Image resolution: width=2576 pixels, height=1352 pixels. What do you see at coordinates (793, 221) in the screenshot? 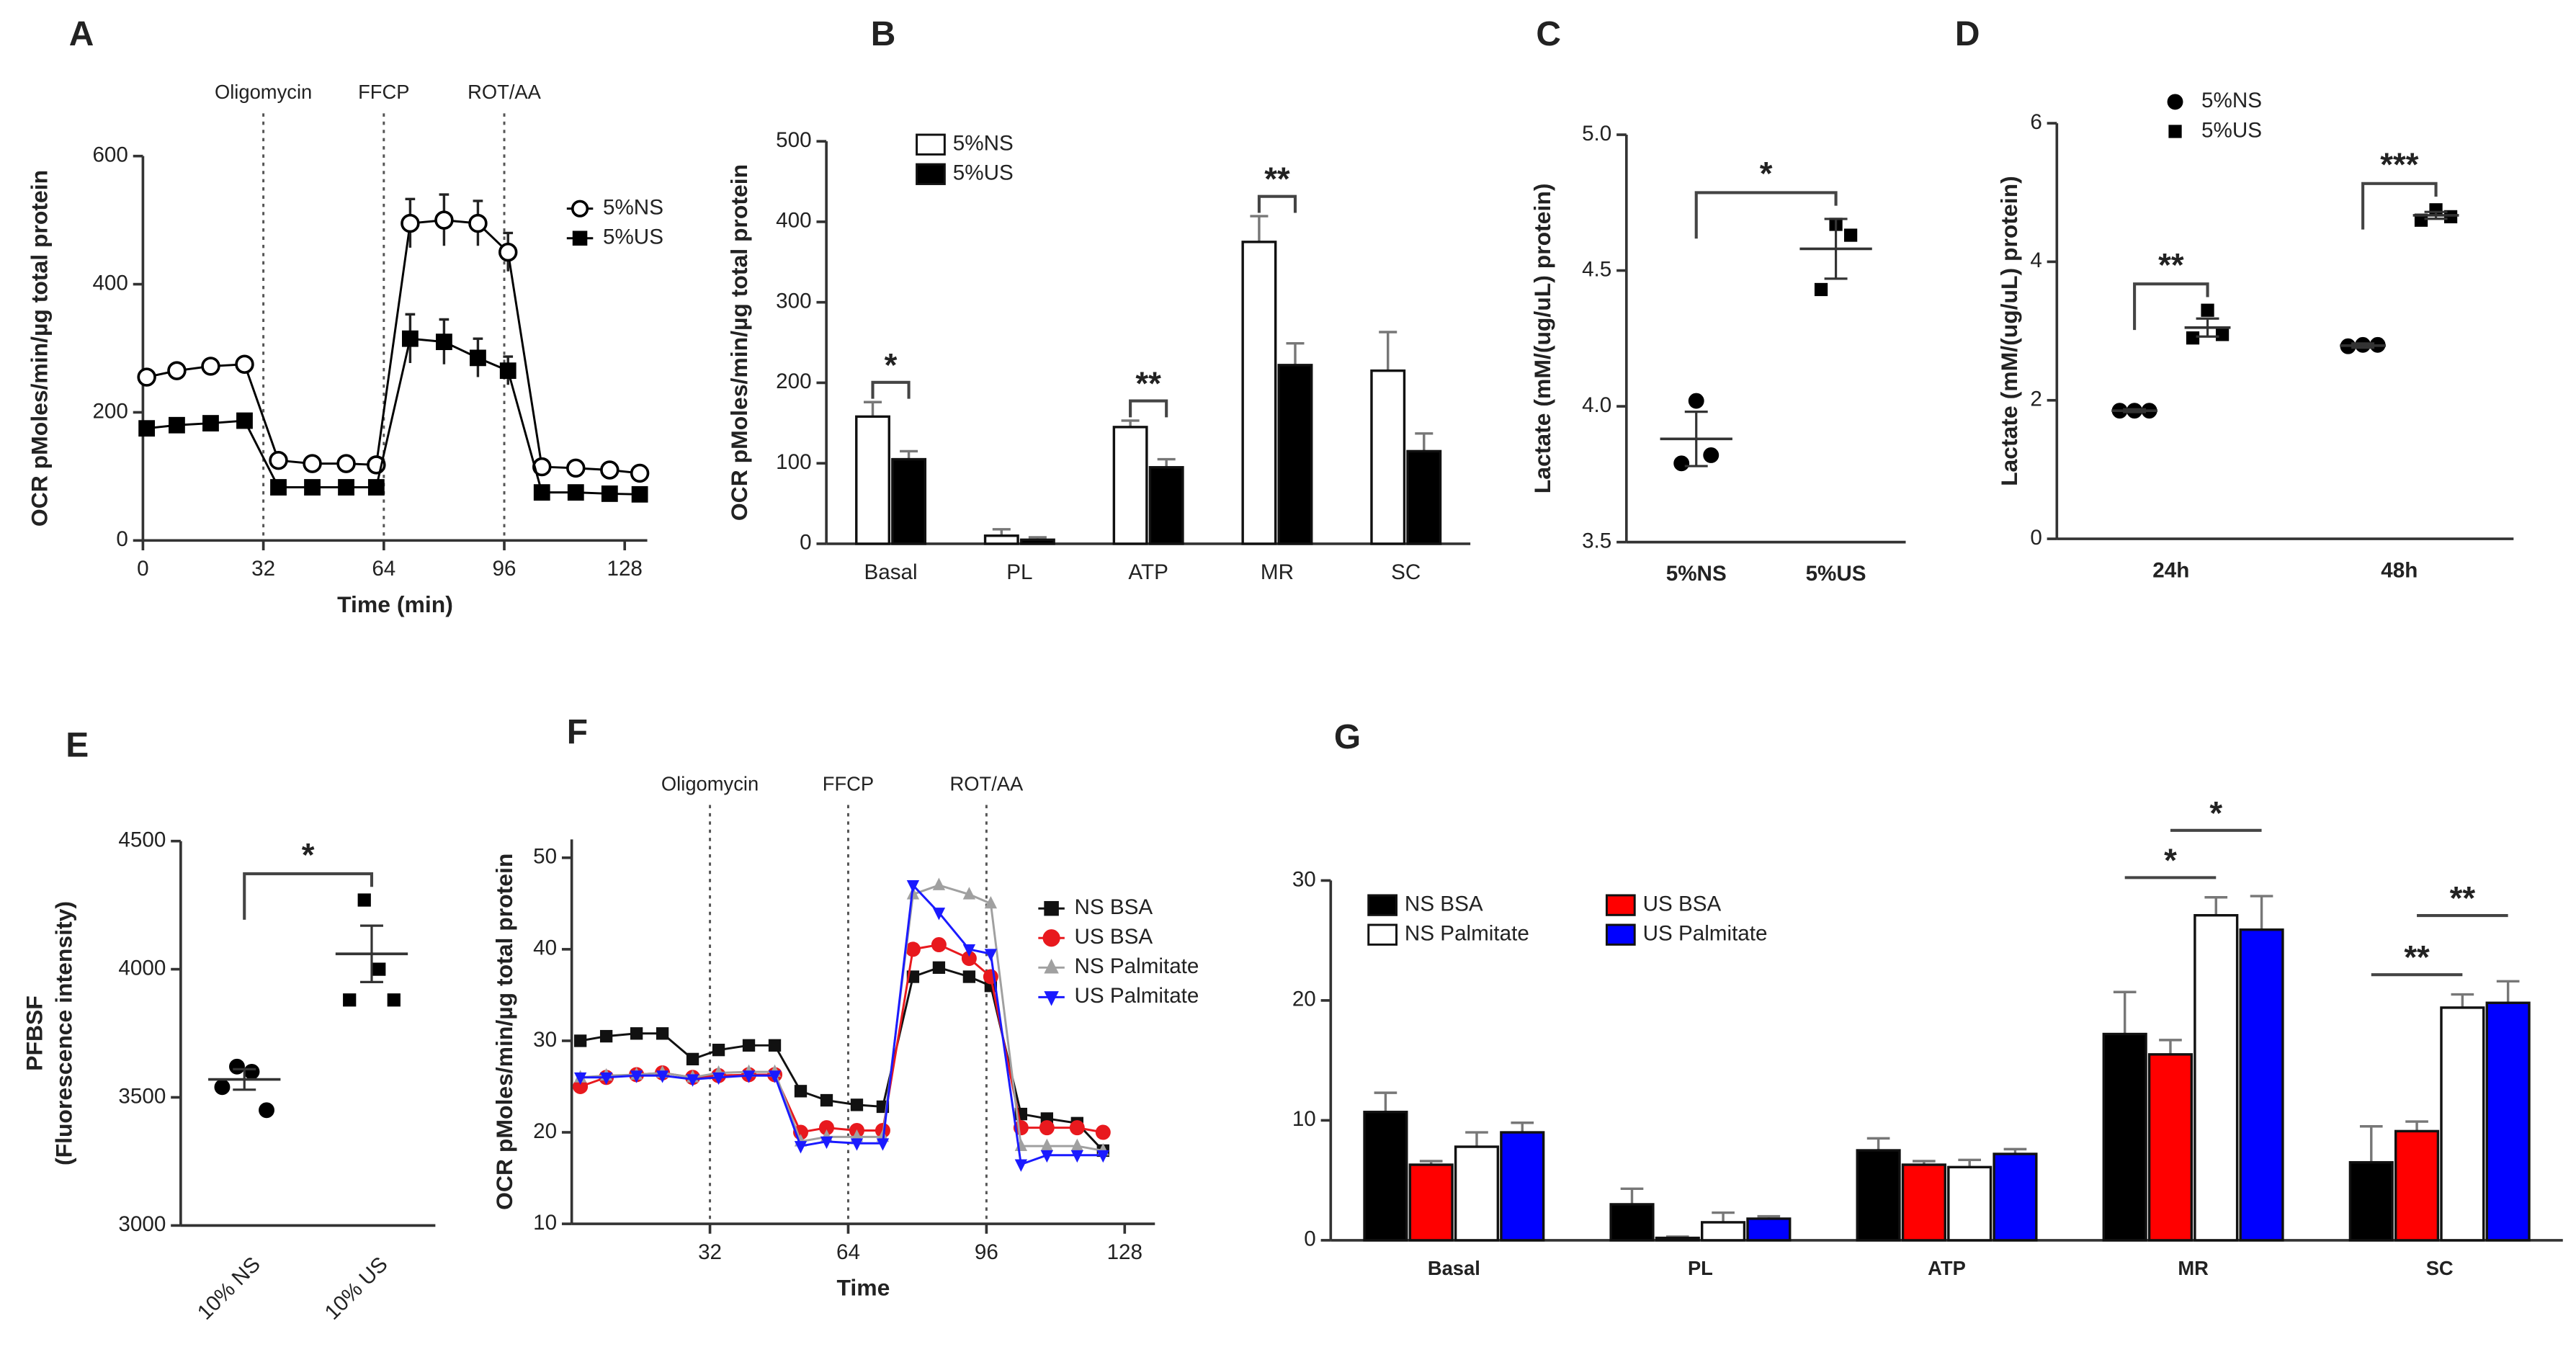
I see `y-tick-label: 400` at bounding box center [793, 221].